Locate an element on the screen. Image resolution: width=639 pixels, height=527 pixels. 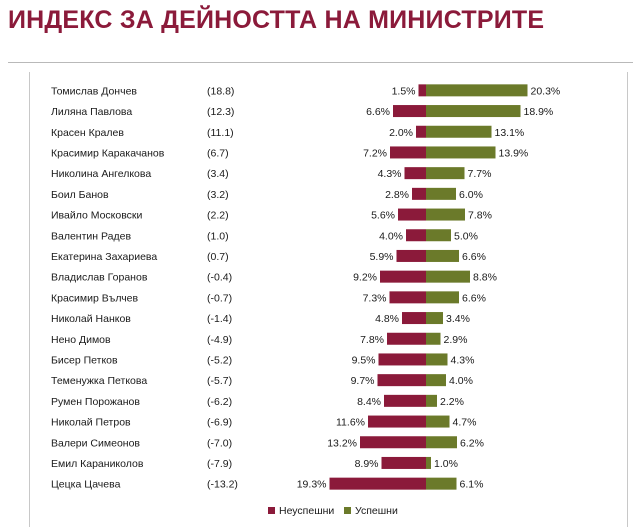
minister-name: Бисер Петков is located at coordinates (84, 360).